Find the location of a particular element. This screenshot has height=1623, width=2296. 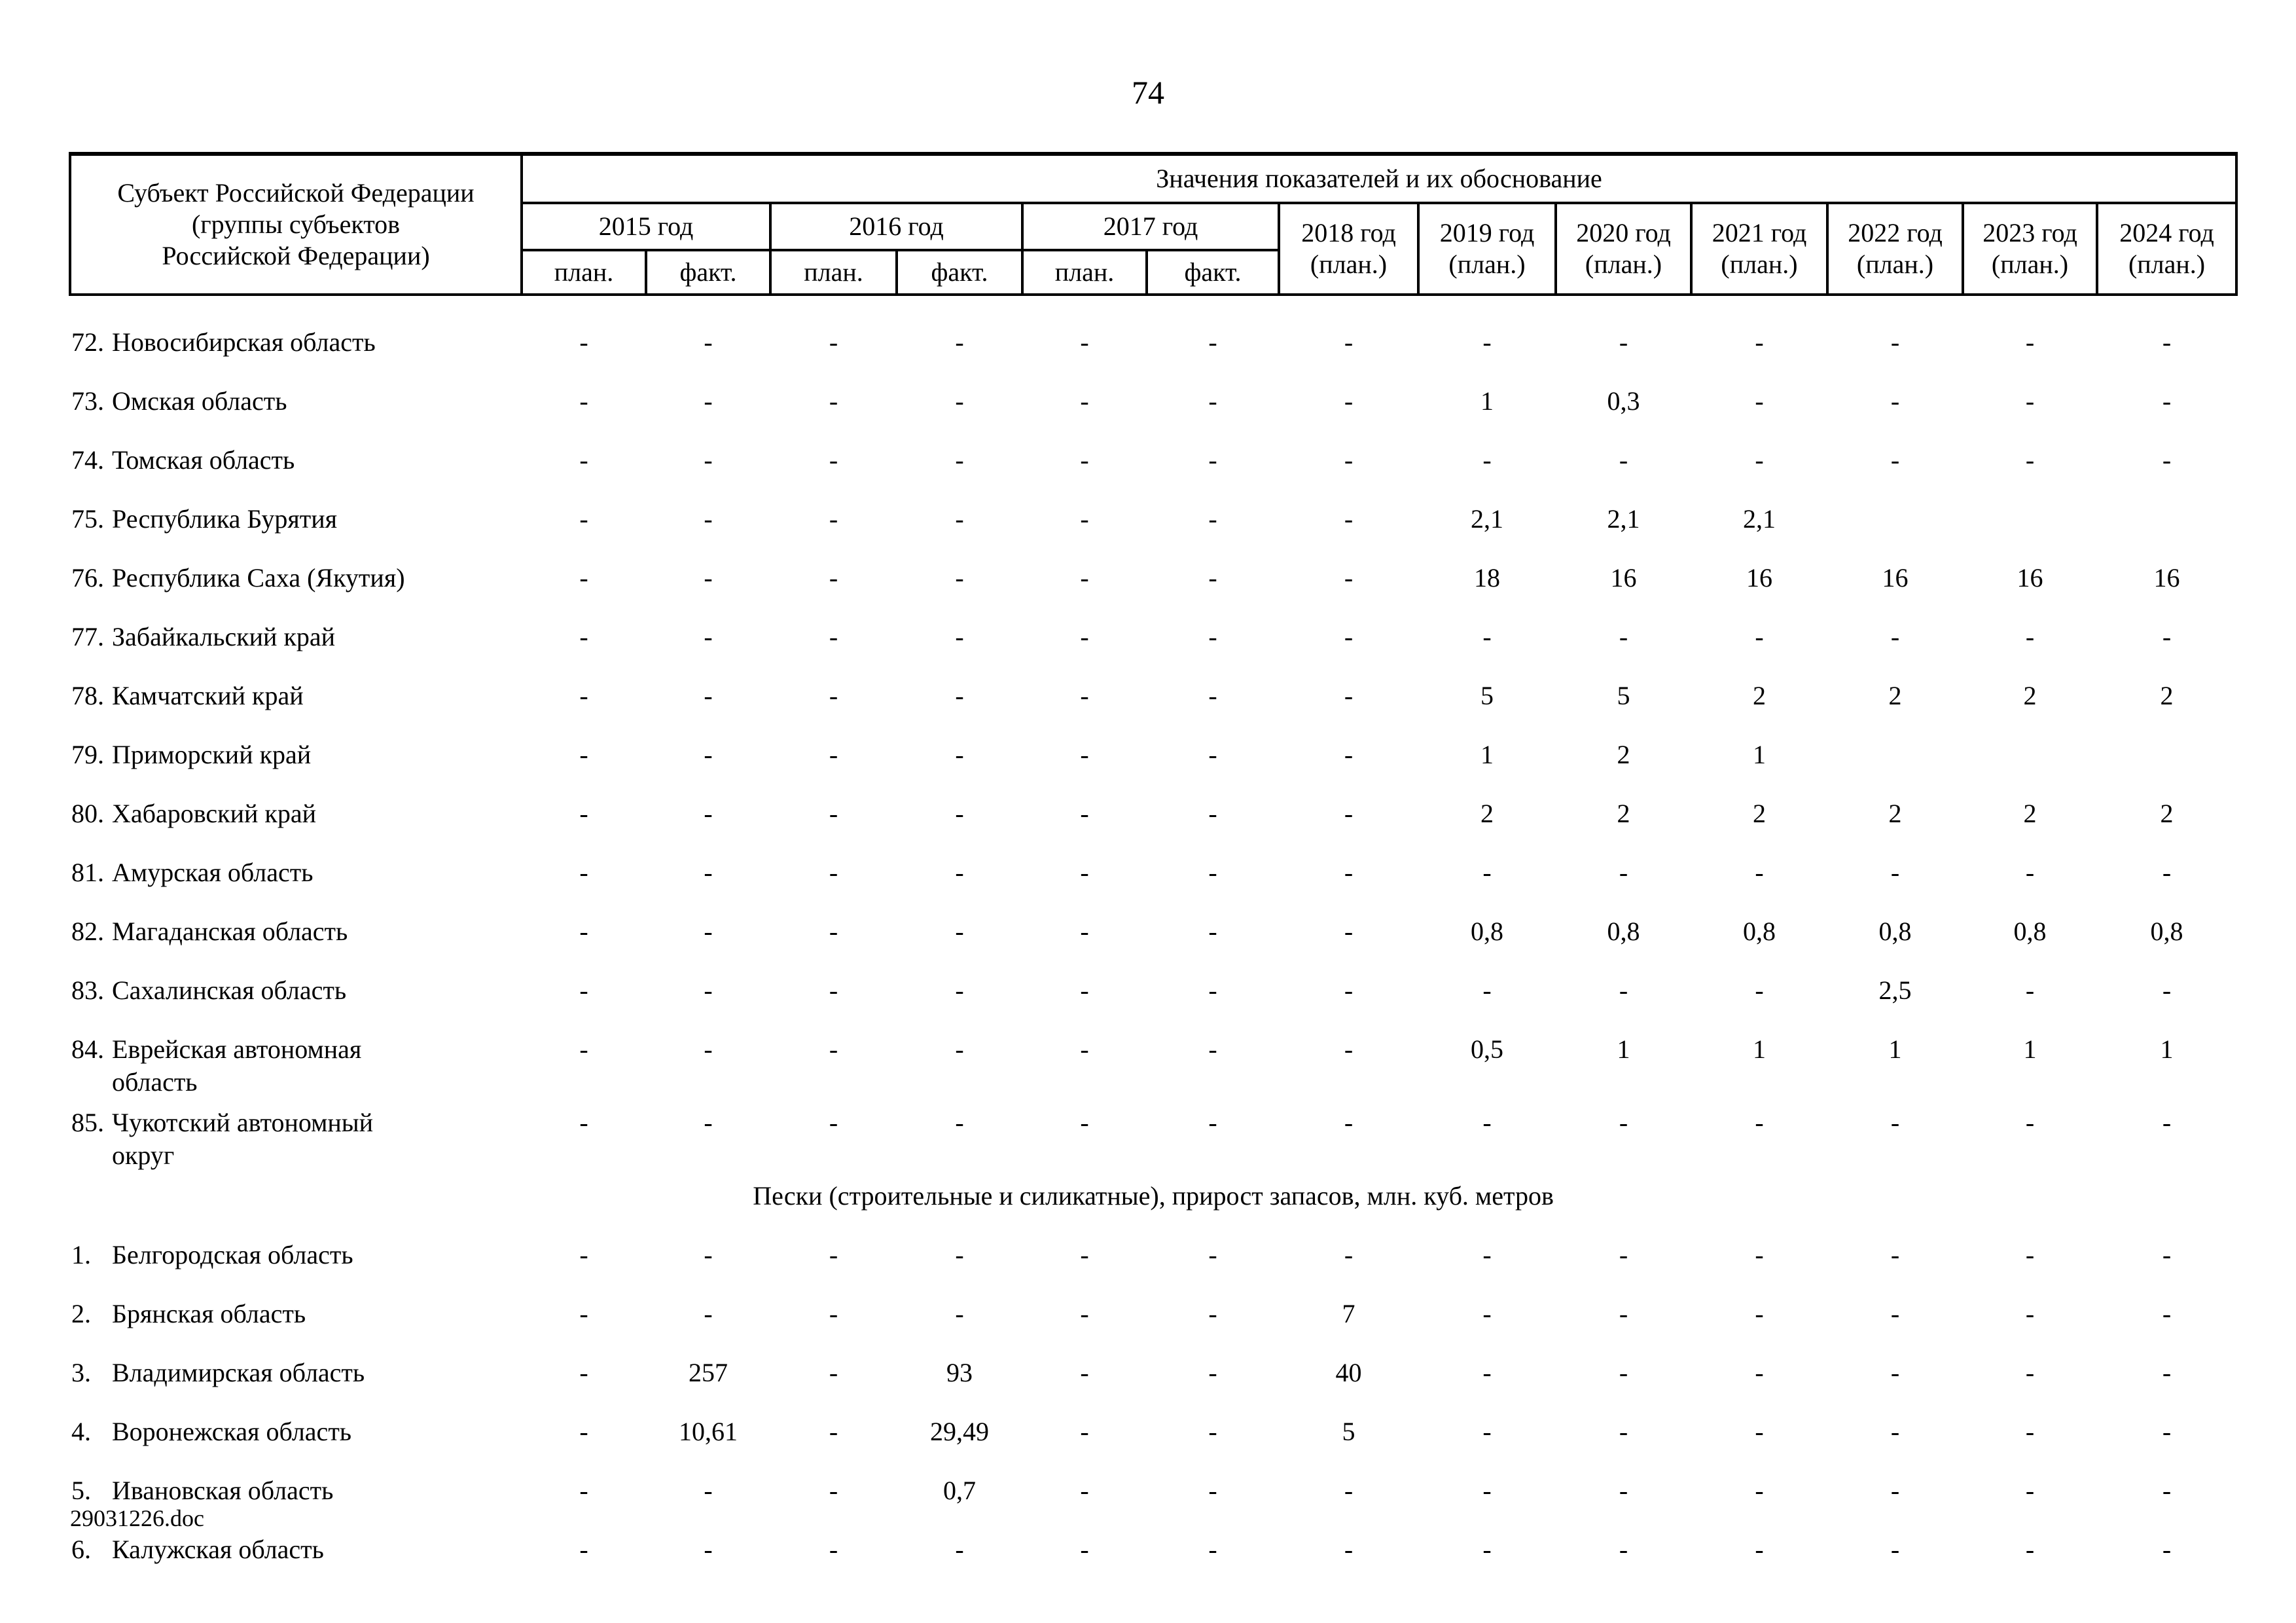

row-number: 81. is located at coordinates (87, 872).